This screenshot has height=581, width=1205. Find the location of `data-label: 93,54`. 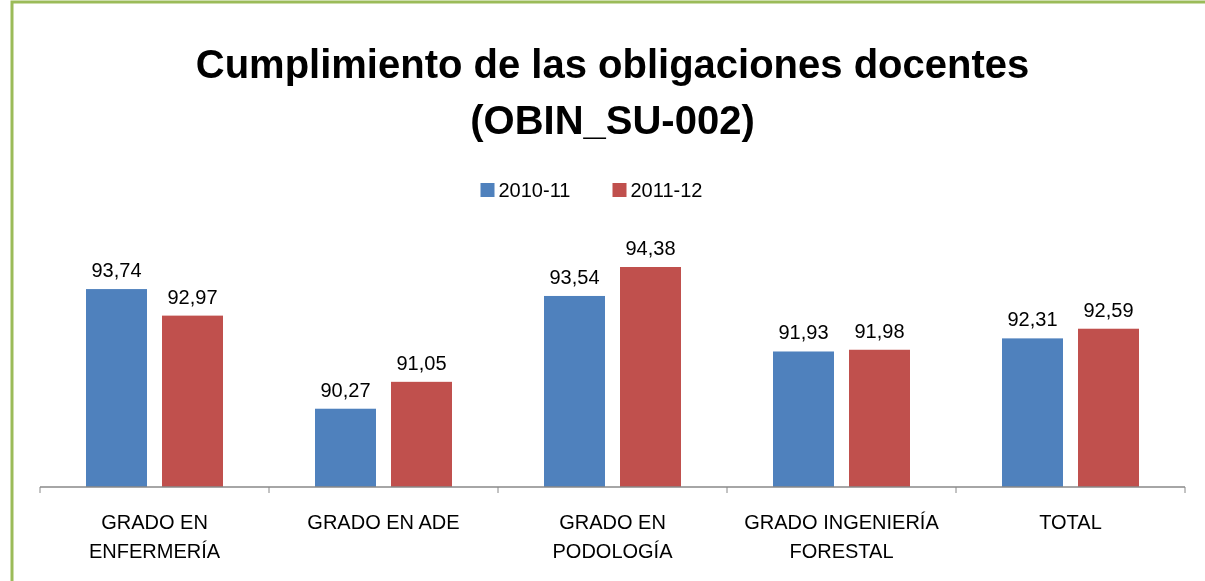

data-label: 93,54 is located at coordinates (574, 276).